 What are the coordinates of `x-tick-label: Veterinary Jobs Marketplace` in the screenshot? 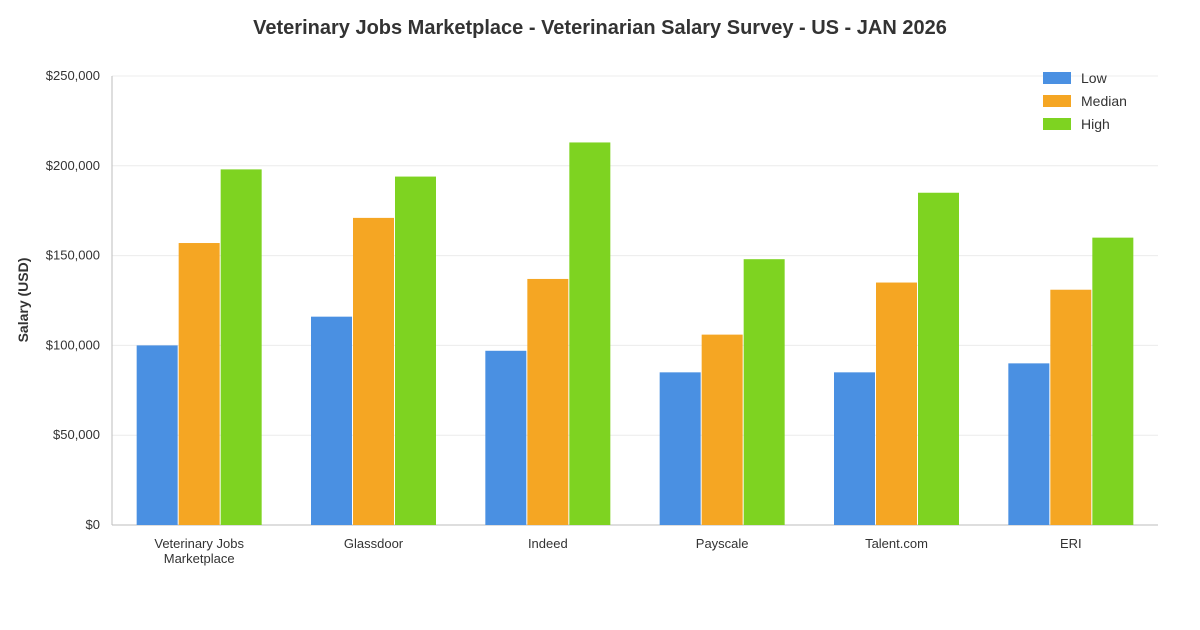 It's located at (199, 551).